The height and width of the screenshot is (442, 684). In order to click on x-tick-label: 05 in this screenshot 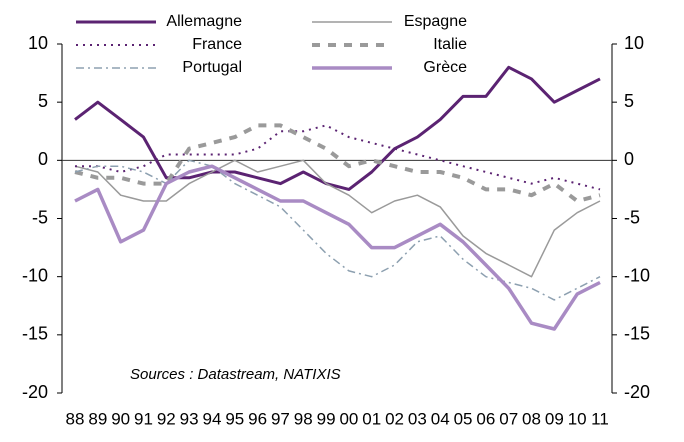, I will do `click(463, 418)`.